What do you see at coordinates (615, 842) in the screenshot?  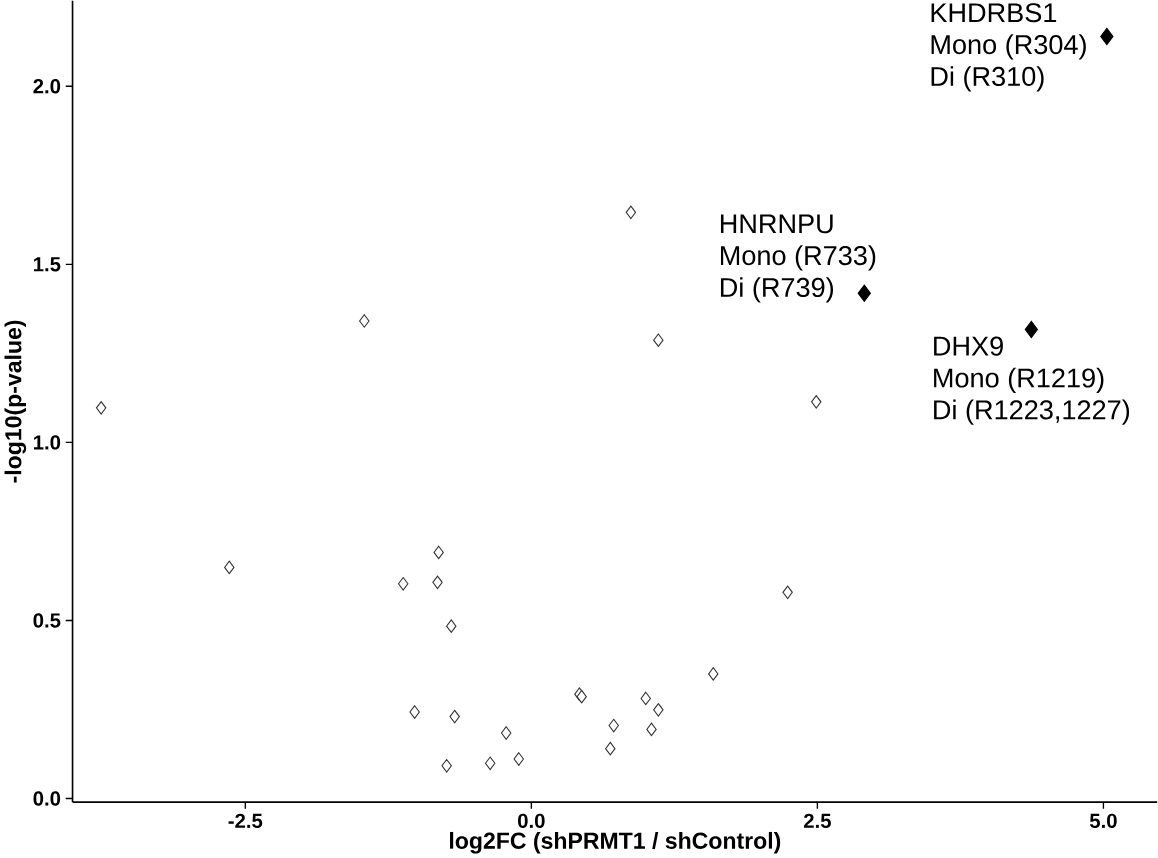 I see `x-axis-title: log2FC (shPRMT1 / shControl)` at bounding box center [615, 842].